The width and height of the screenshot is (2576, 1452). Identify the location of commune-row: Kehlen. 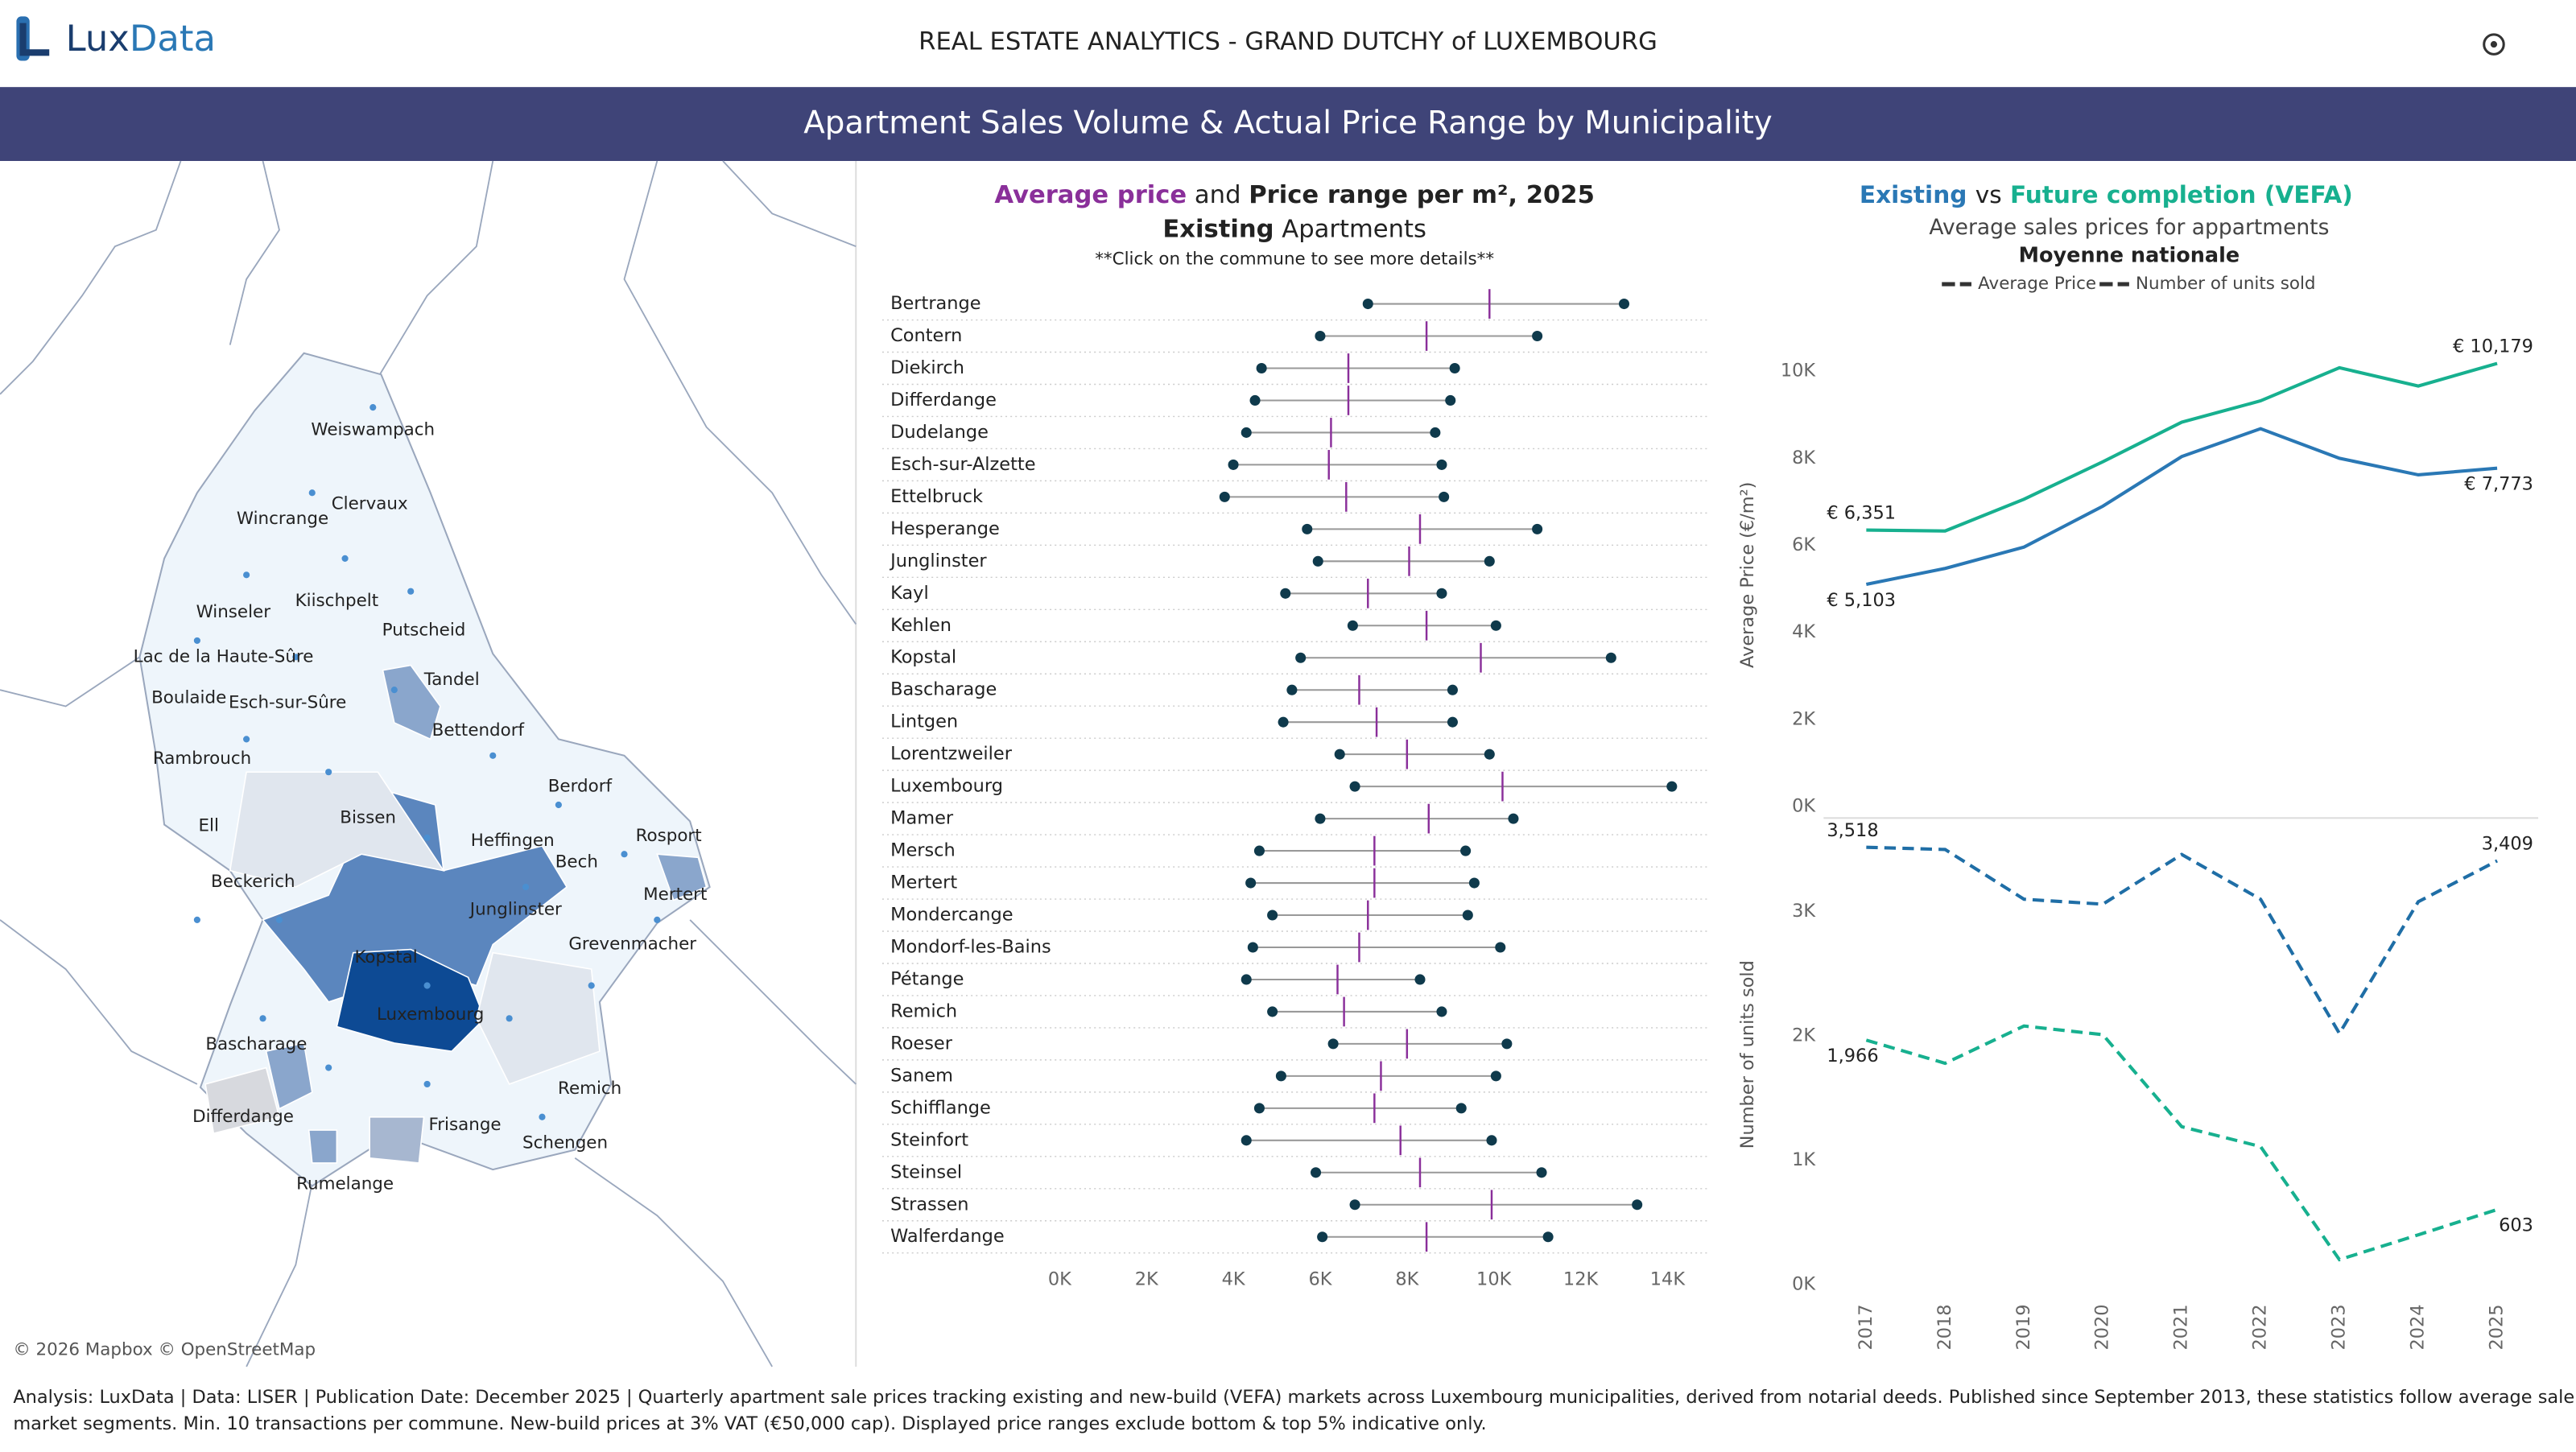
(1295, 626).